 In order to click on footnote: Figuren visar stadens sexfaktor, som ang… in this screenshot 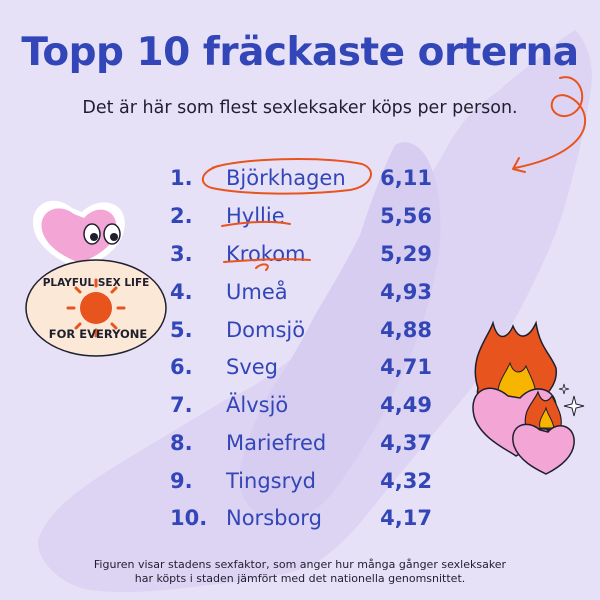, I will do `click(300, 572)`.